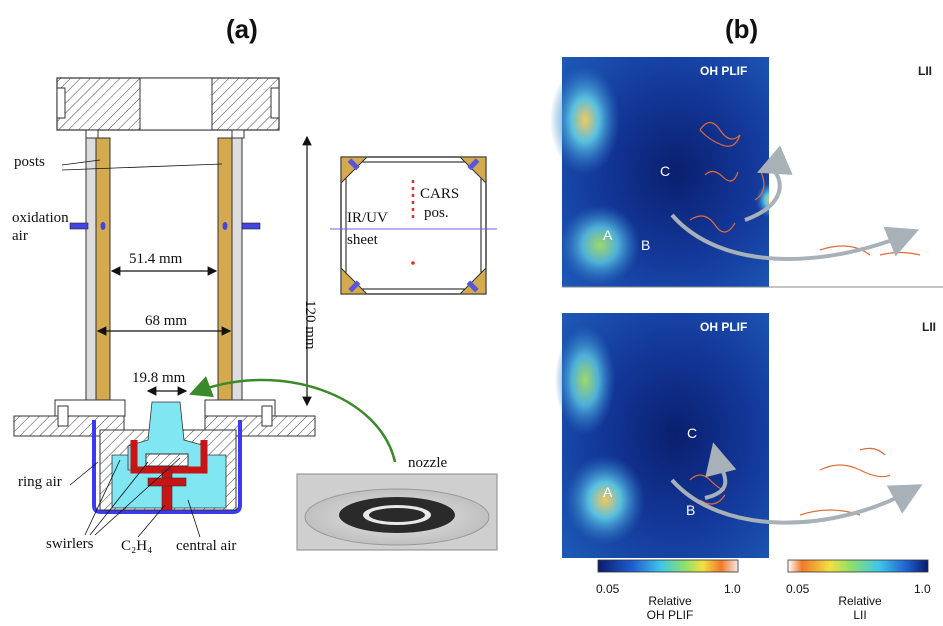  What do you see at coordinates (436, 213) in the screenshot?
I see `inset-cars-label-2: pos.` at bounding box center [436, 213].